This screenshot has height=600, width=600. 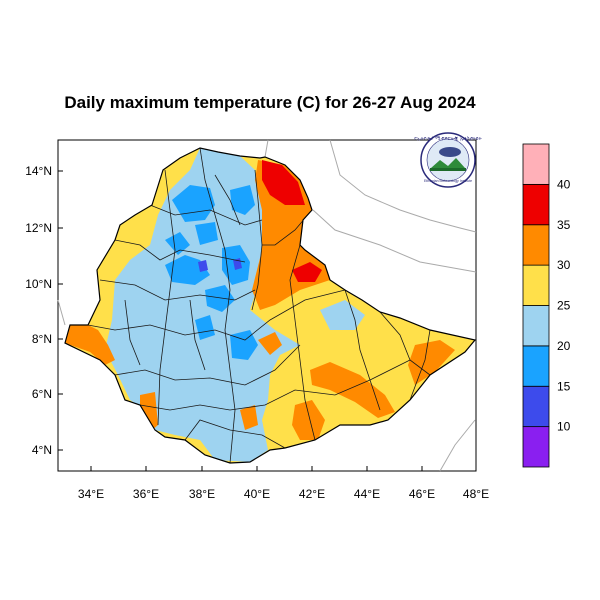 What do you see at coordinates (476, 494) in the screenshot?
I see `lon-tick-label: 48°E` at bounding box center [476, 494].